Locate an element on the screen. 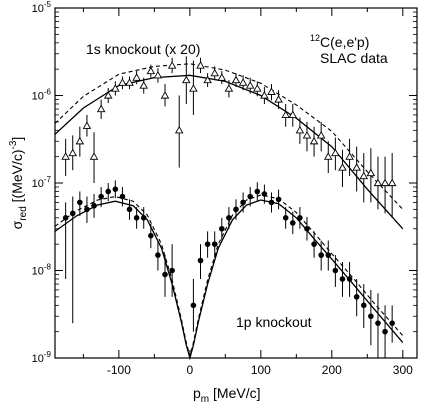 Image resolution: width=436 pixels, height=408 pixels. y-tick-exponent: -8 is located at coordinates (48, 267).